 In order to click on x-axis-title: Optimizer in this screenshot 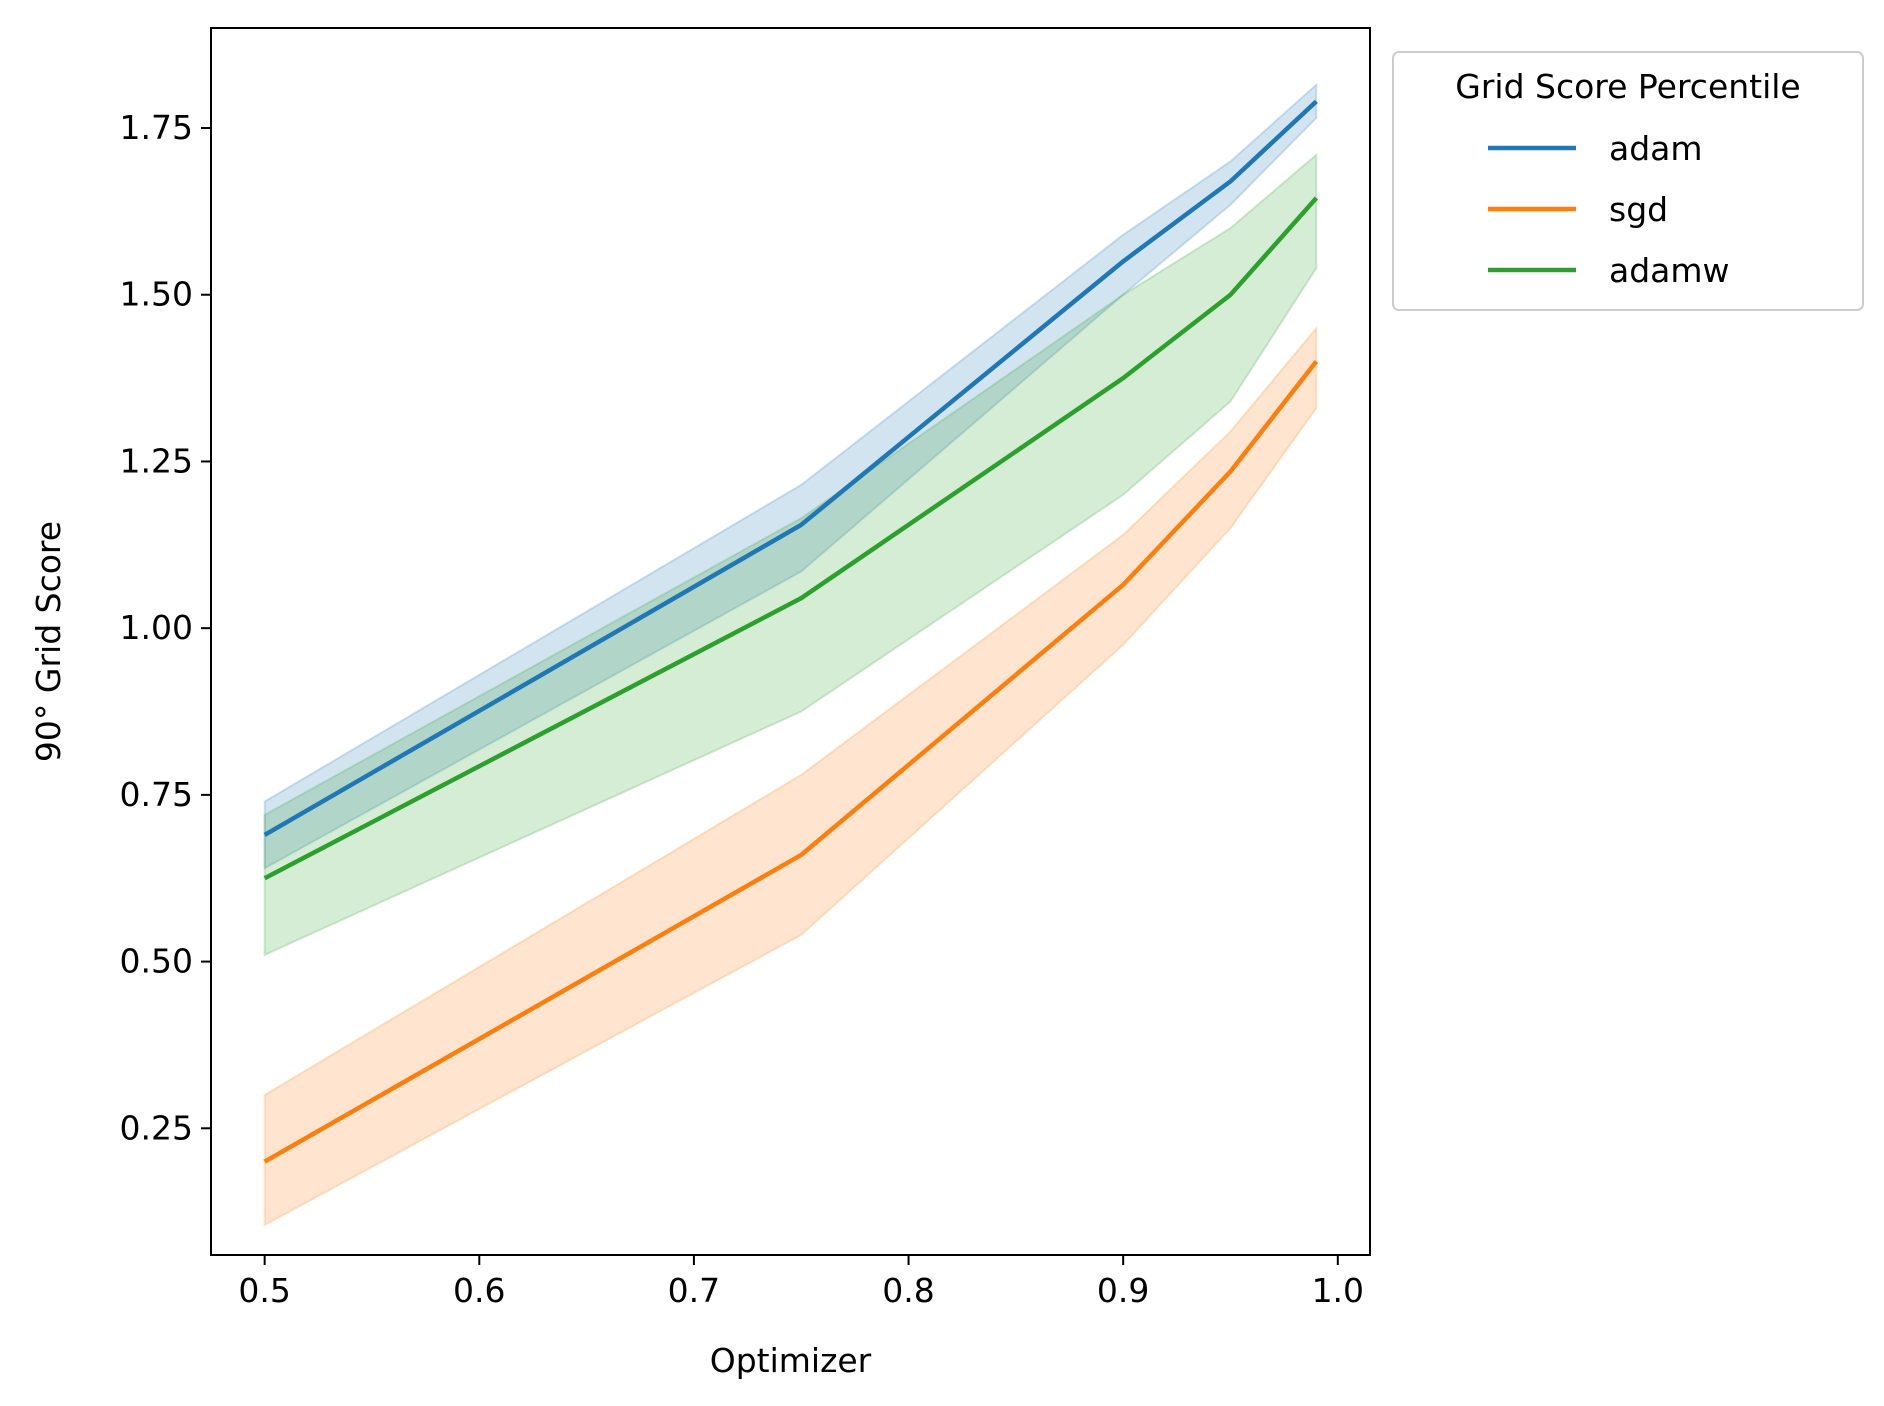, I will do `click(791, 1360)`.